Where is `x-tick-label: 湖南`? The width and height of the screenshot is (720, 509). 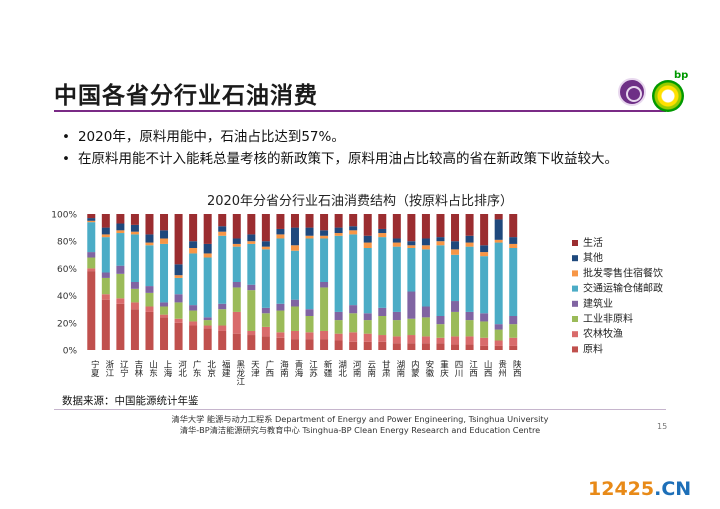
x-tick-label: 湖南 is located at coordinates (400, 368).